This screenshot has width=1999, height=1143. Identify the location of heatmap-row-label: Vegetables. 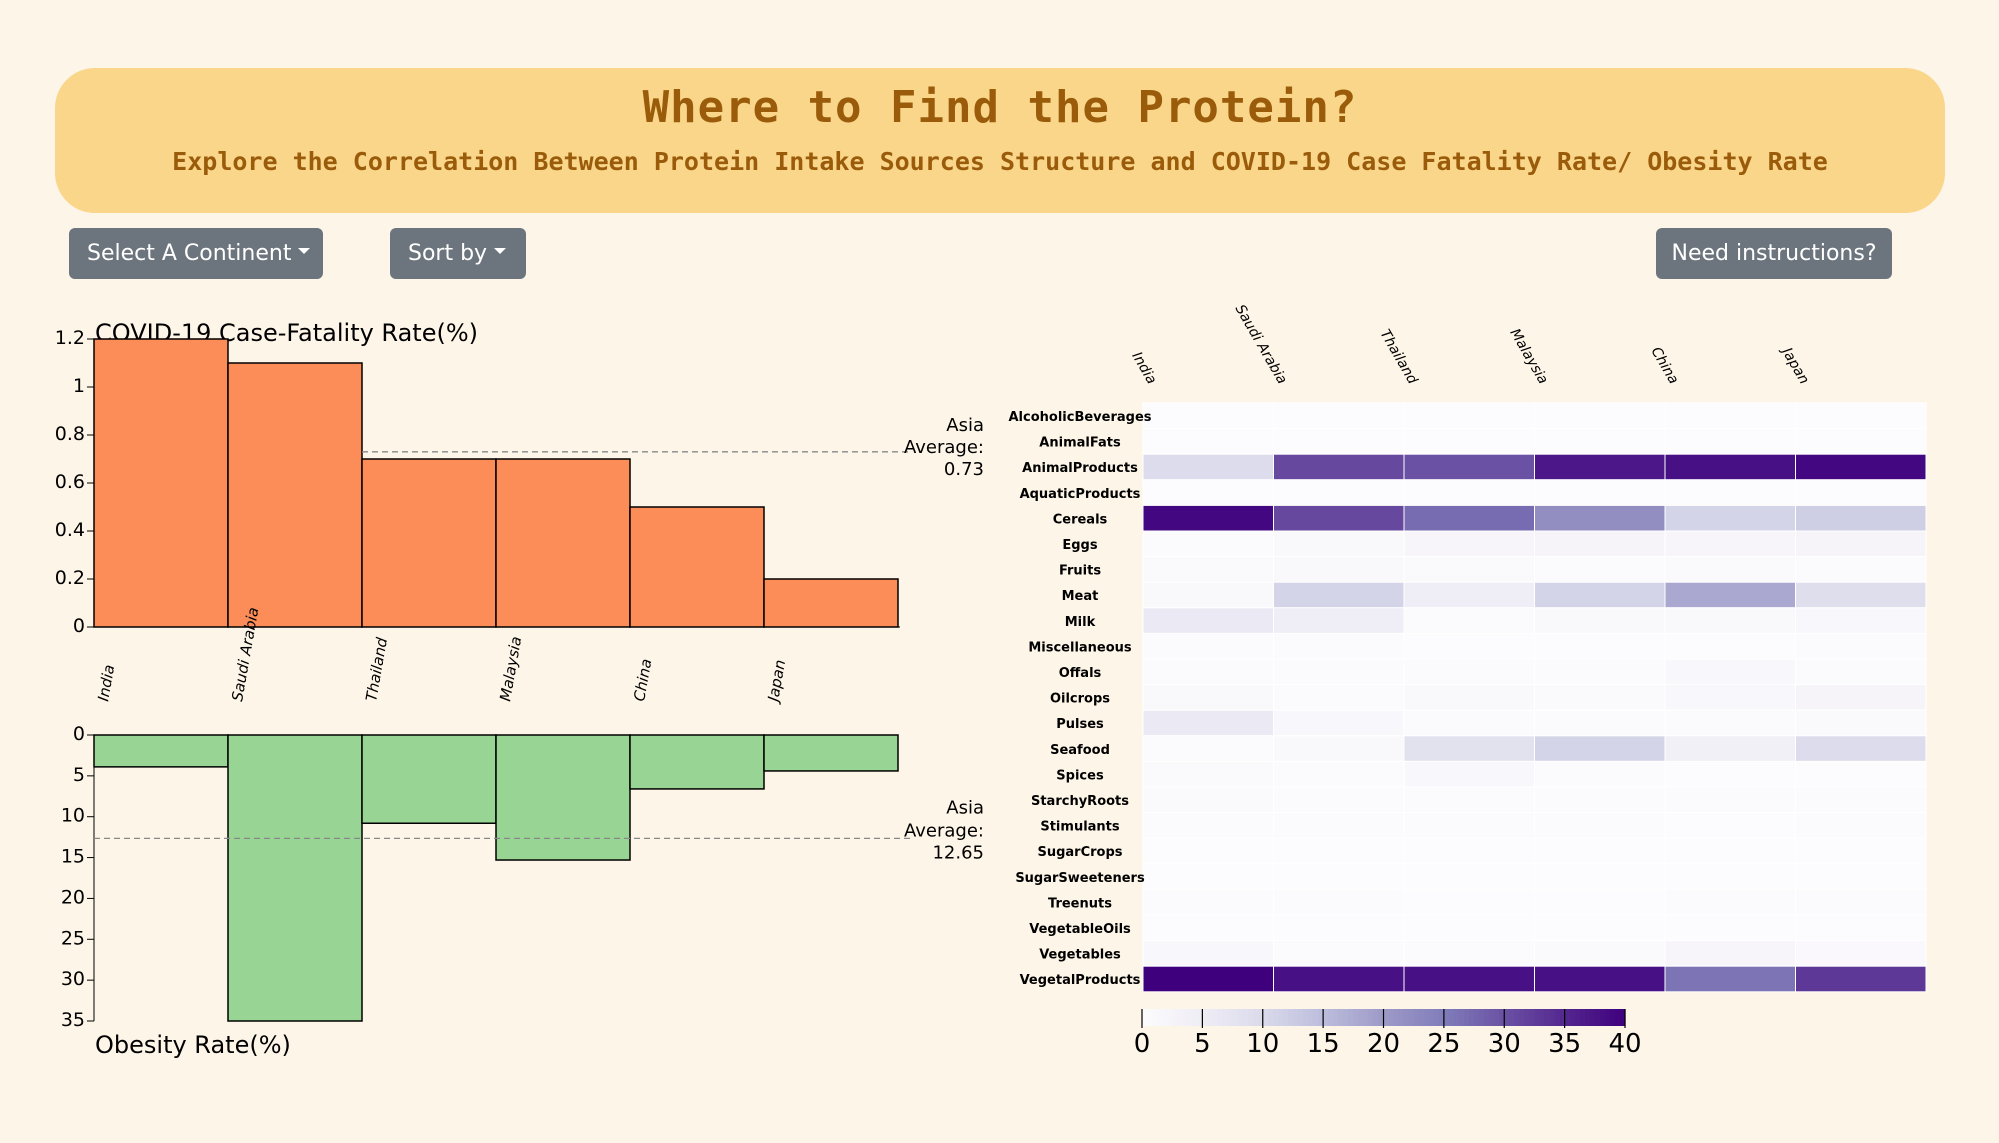
(1080, 955).